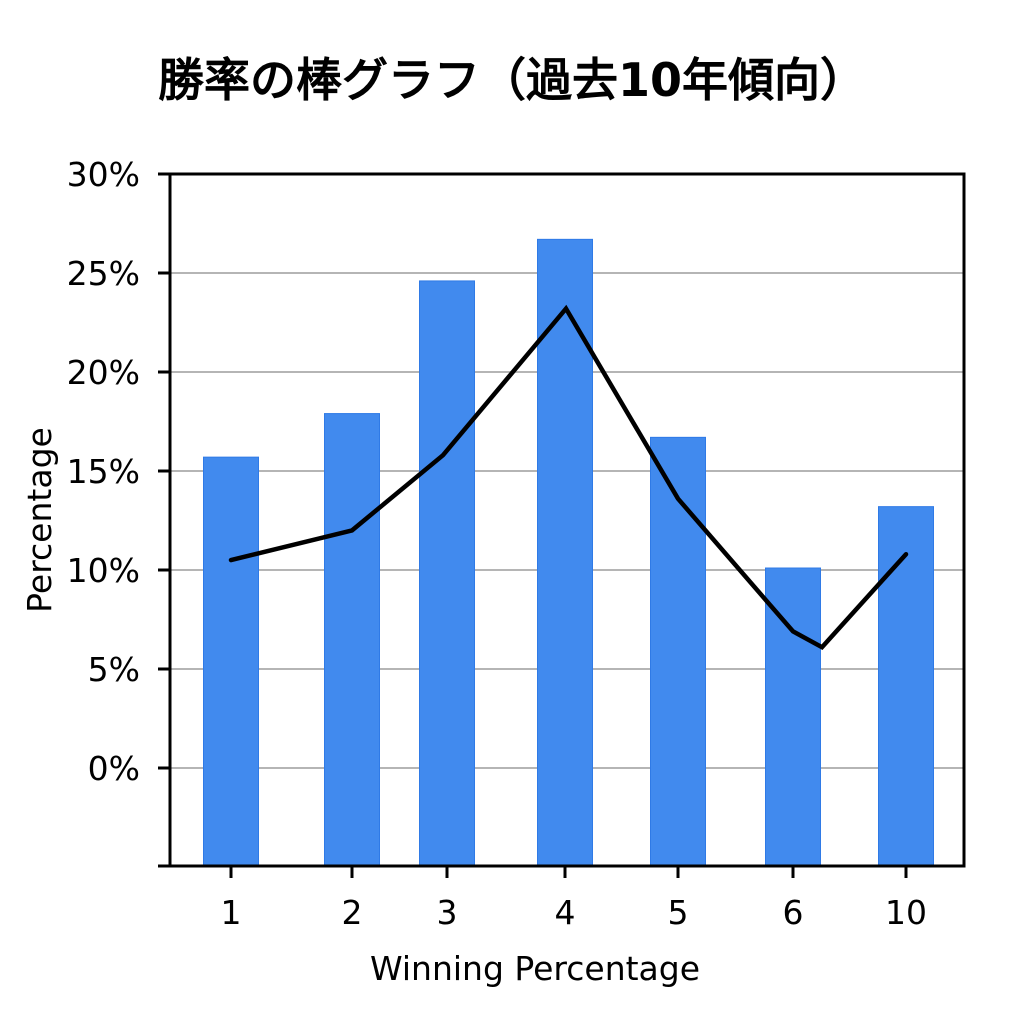 This screenshot has width=1024, height=1024. I want to click on y-tick-label: 10%, so click(103, 570).